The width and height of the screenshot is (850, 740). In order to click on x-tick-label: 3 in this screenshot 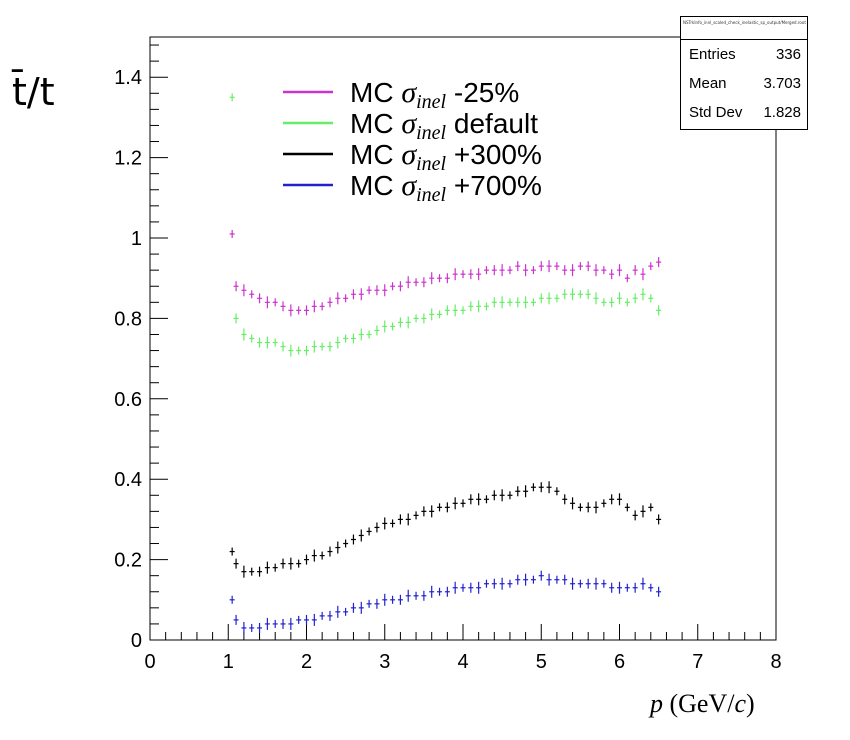, I will do `click(384, 662)`.